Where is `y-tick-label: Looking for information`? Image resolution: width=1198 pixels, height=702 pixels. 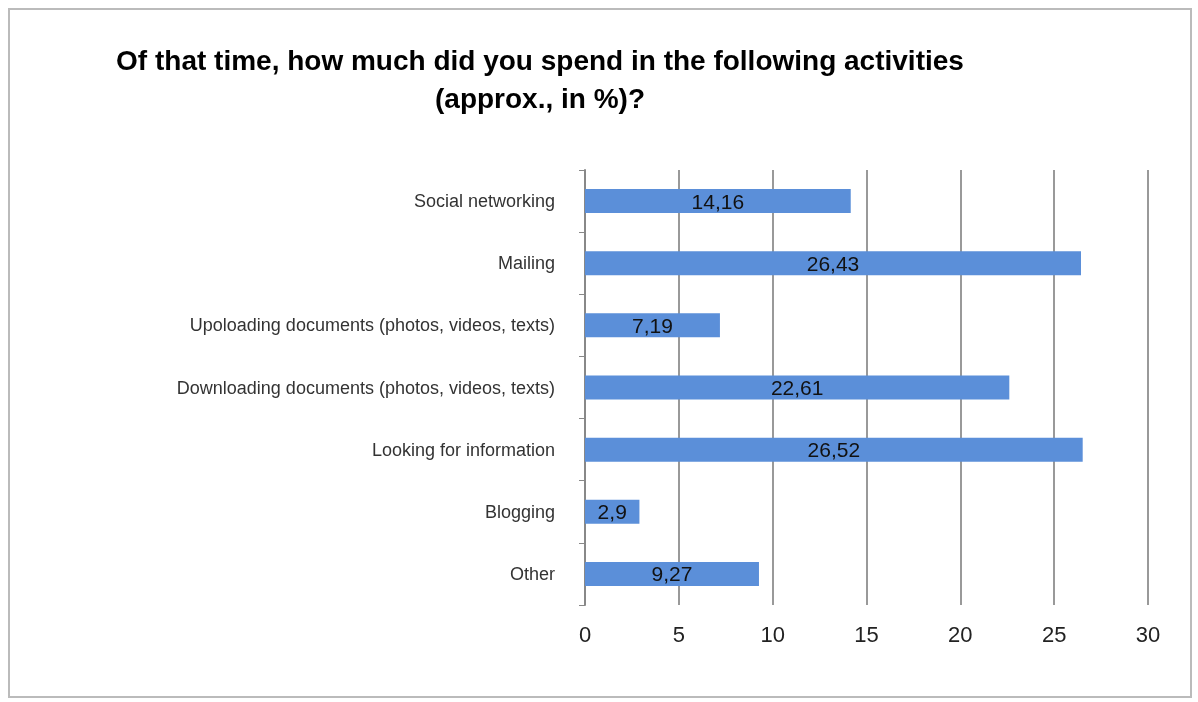 y-tick-label: Looking for information is located at coordinates (463, 449).